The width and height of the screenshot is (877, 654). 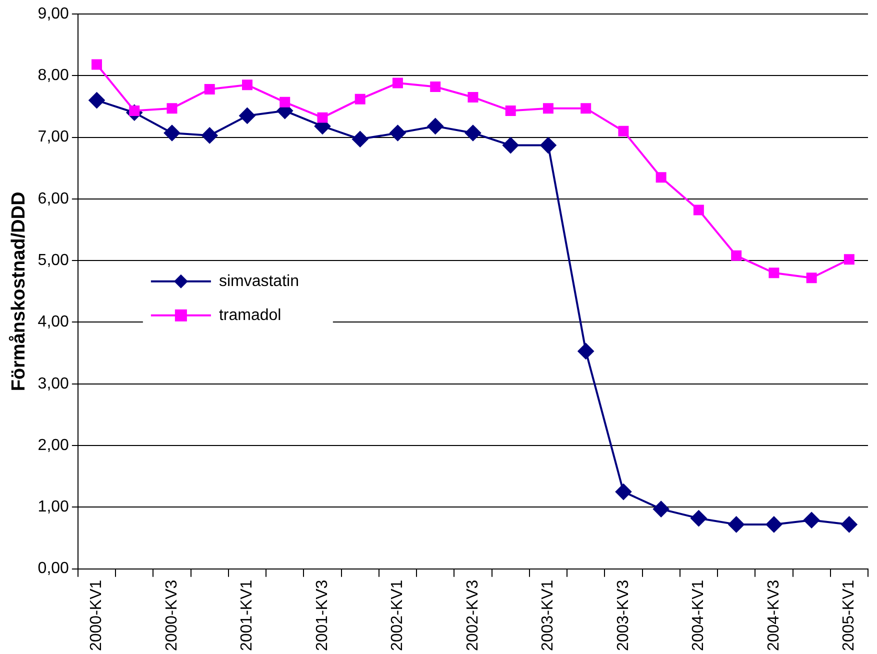 What do you see at coordinates (473, 616) in the screenshot?
I see `x-tick-label: 2002-KV3` at bounding box center [473, 616].